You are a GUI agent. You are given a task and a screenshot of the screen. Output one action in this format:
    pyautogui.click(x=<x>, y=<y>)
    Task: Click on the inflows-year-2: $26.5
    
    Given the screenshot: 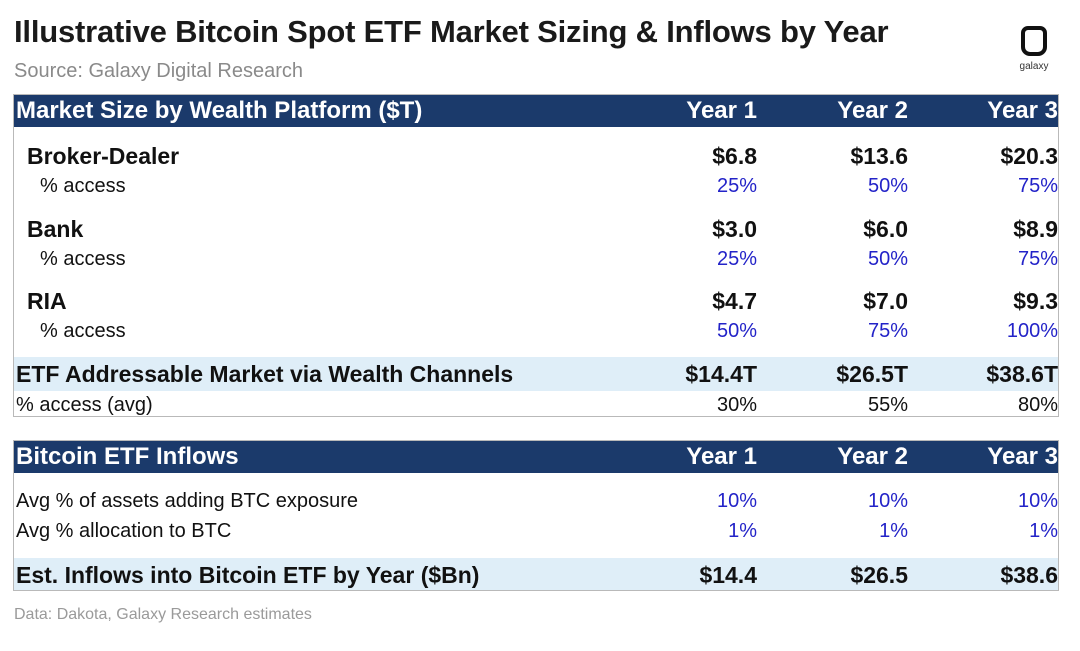 What is the action you would take?
    pyautogui.click(x=879, y=575)
    